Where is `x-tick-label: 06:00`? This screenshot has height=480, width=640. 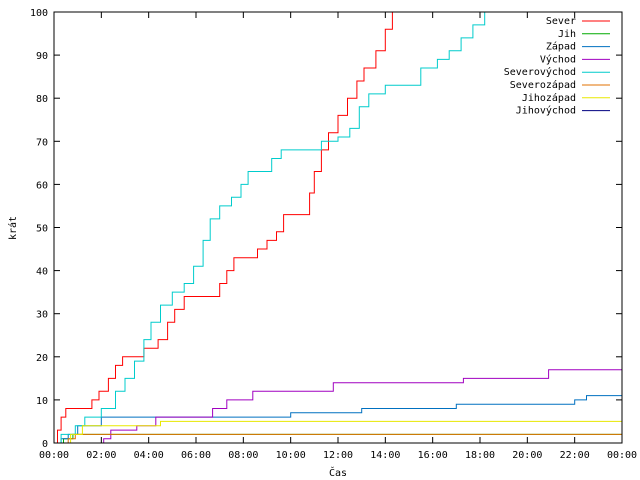 x-tick-label: 06:00 is located at coordinates (196, 455).